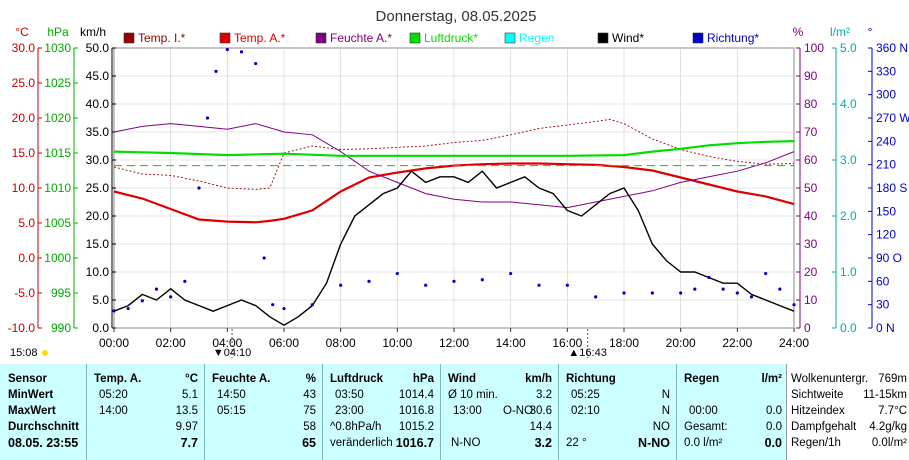 This screenshot has height=460, width=909. I want to click on label-current: 08.05. 23:55, so click(43, 443).